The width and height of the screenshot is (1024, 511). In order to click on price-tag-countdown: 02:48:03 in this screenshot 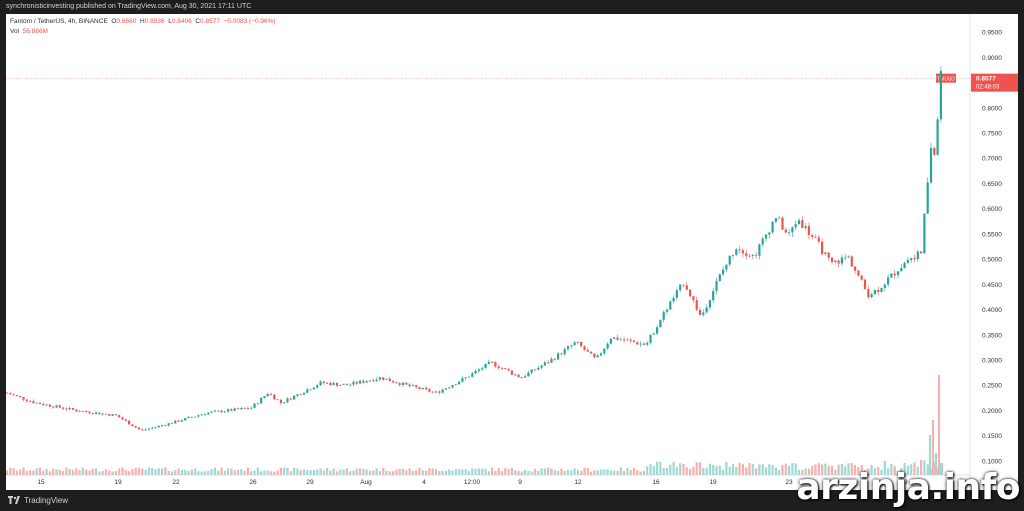, I will do `click(988, 88)`.